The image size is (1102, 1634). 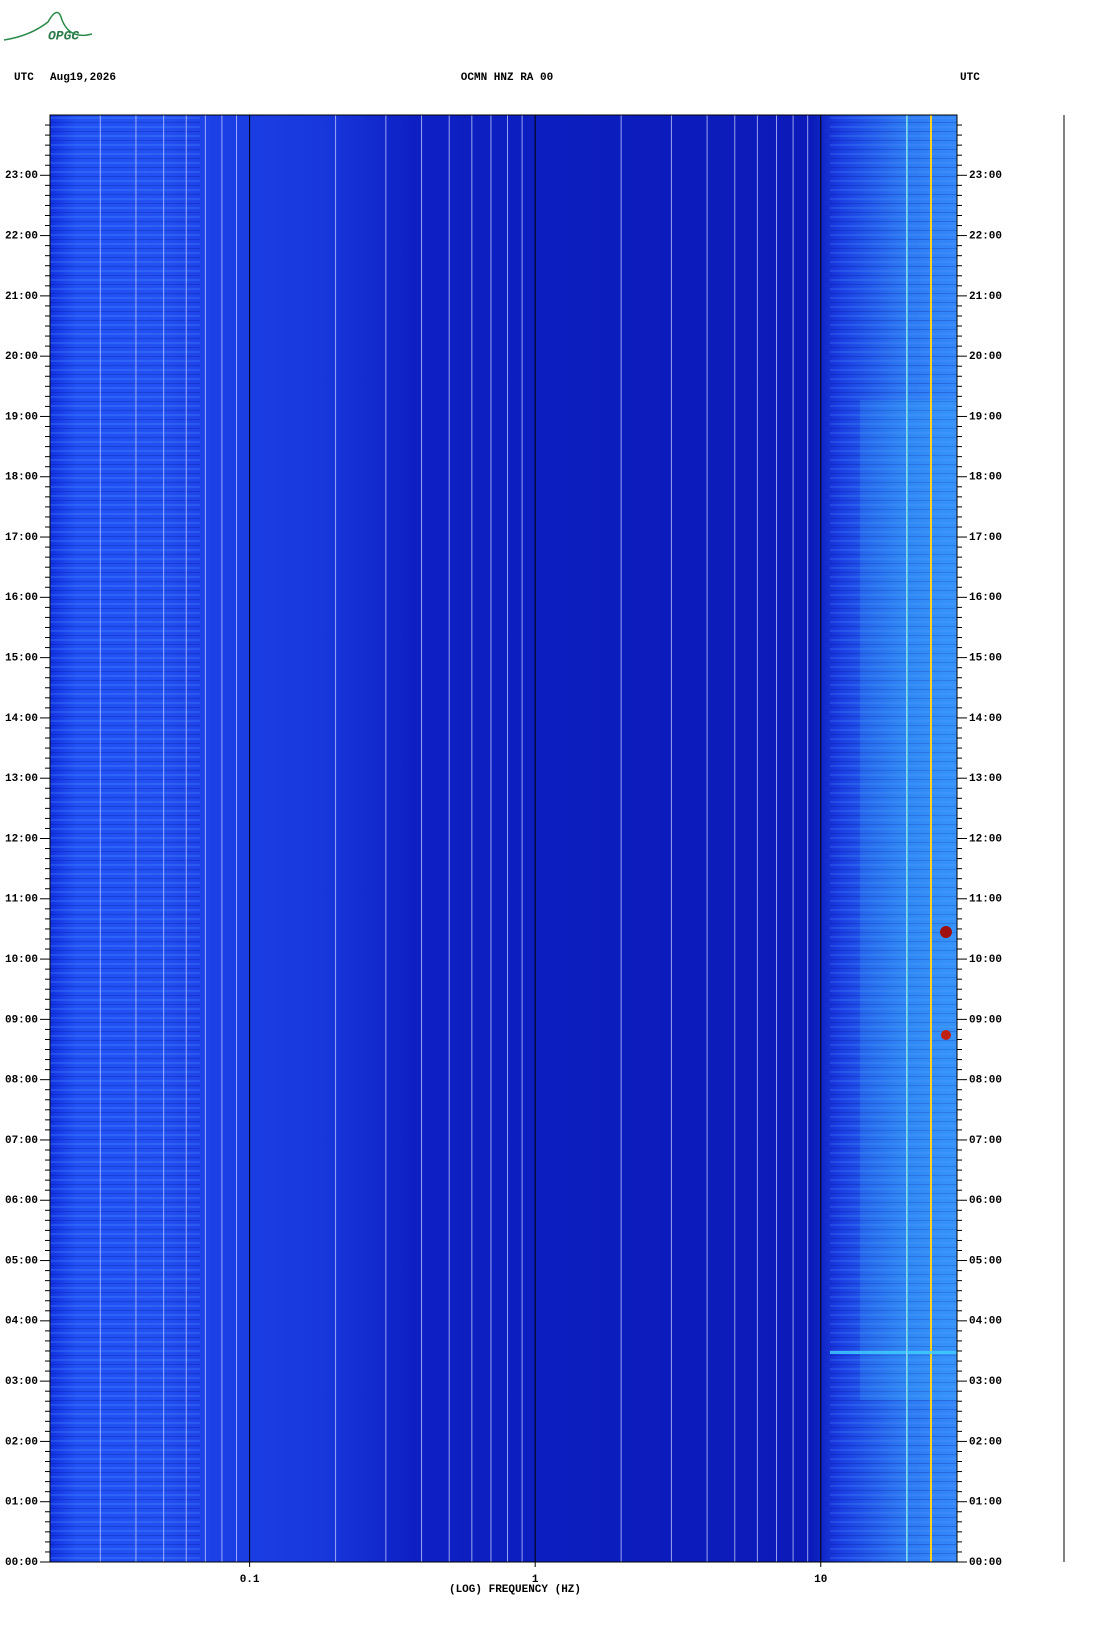 What do you see at coordinates (970, 78) in the screenshot?
I see `header-right: UTC` at bounding box center [970, 78].